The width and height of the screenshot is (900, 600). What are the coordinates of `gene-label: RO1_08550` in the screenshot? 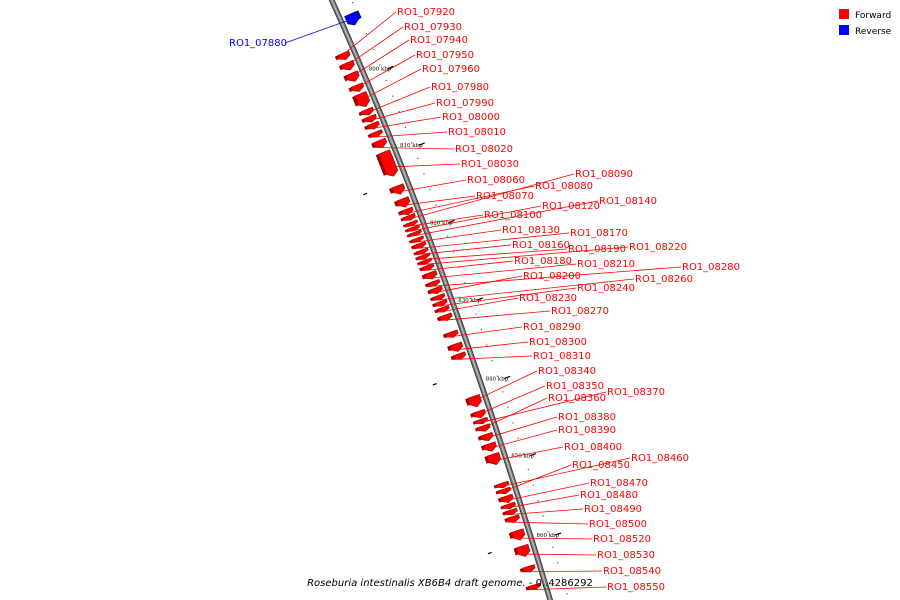 It's located at (636, 587).